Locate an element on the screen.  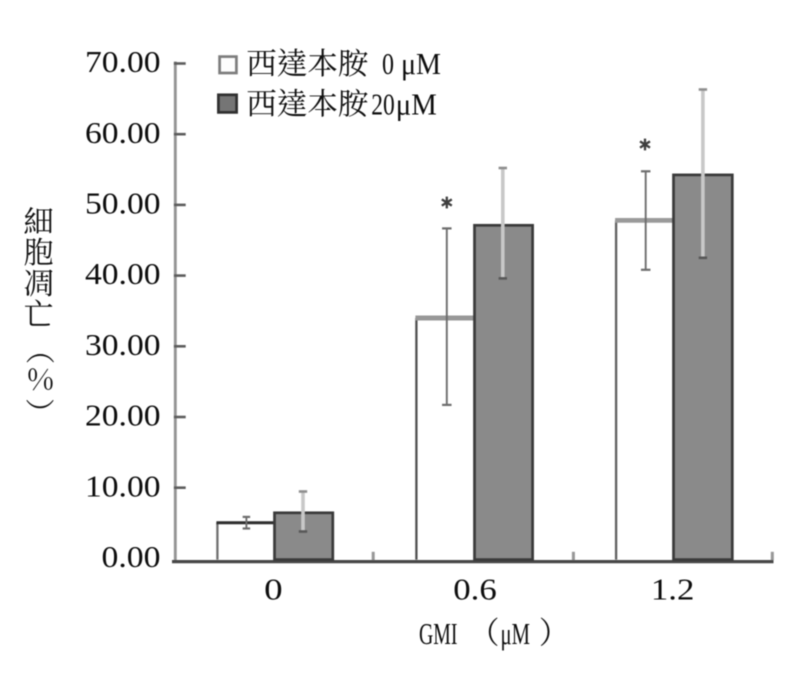
svg-text: 20 is located at coordinates (383, 104).